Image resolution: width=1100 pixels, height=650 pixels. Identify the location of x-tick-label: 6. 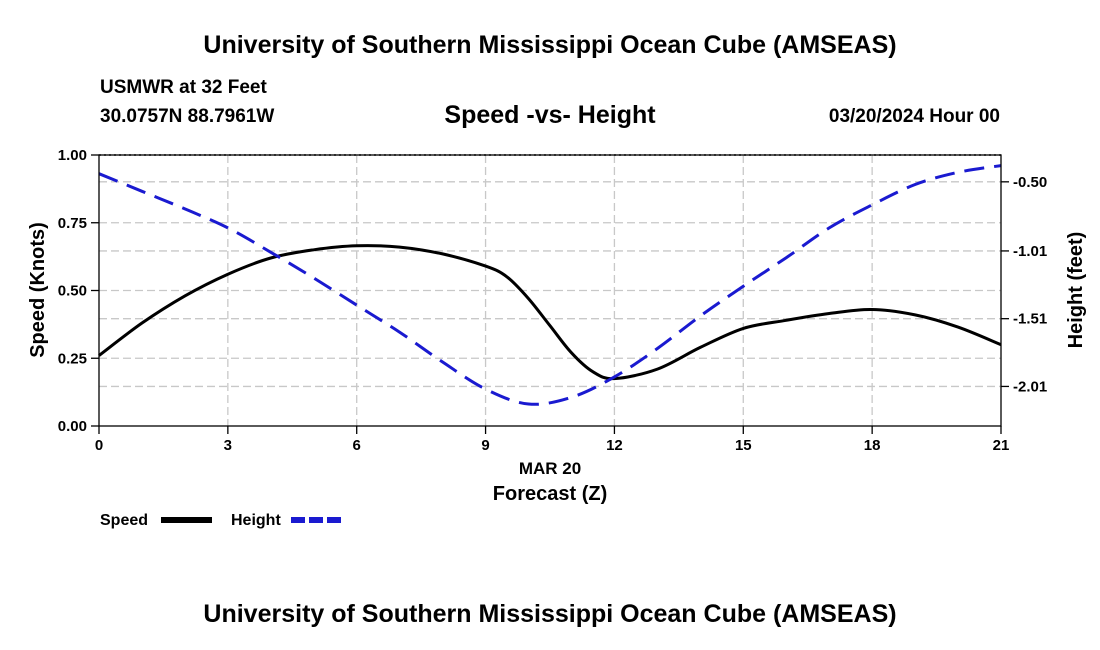
(357, 445).